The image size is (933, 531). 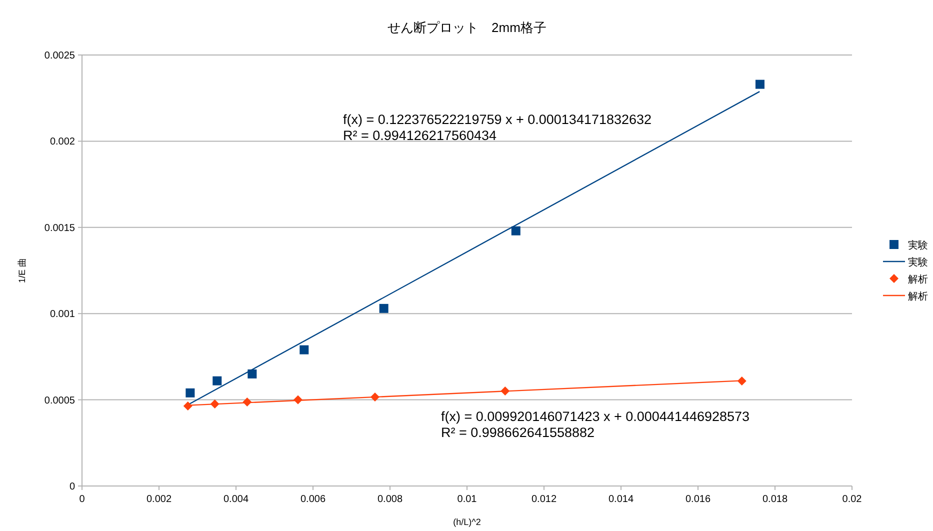 What do you see at coordinates (159, 499) in the screenshot?
I see `x-tick-label: 0.002` at bounding box center [159, 499].